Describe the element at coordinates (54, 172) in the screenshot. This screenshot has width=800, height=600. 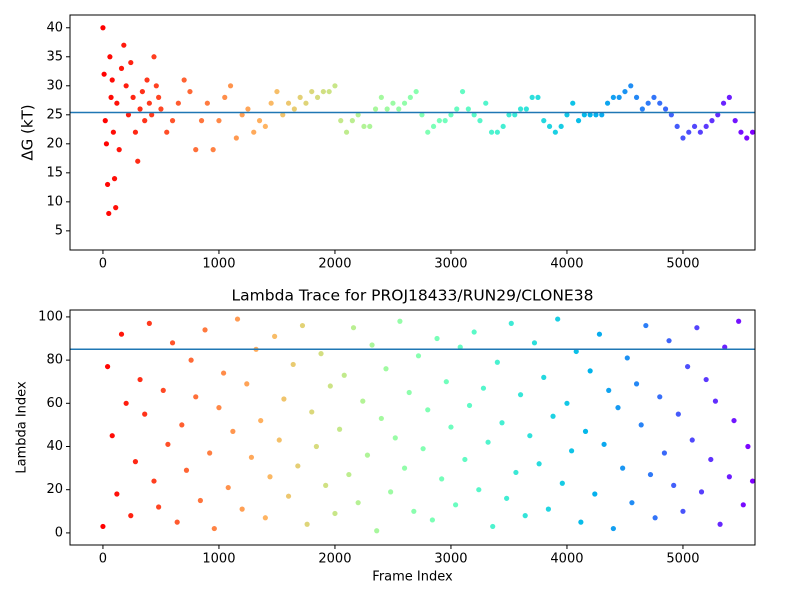
I see `y-tick-label: 15` at that location.